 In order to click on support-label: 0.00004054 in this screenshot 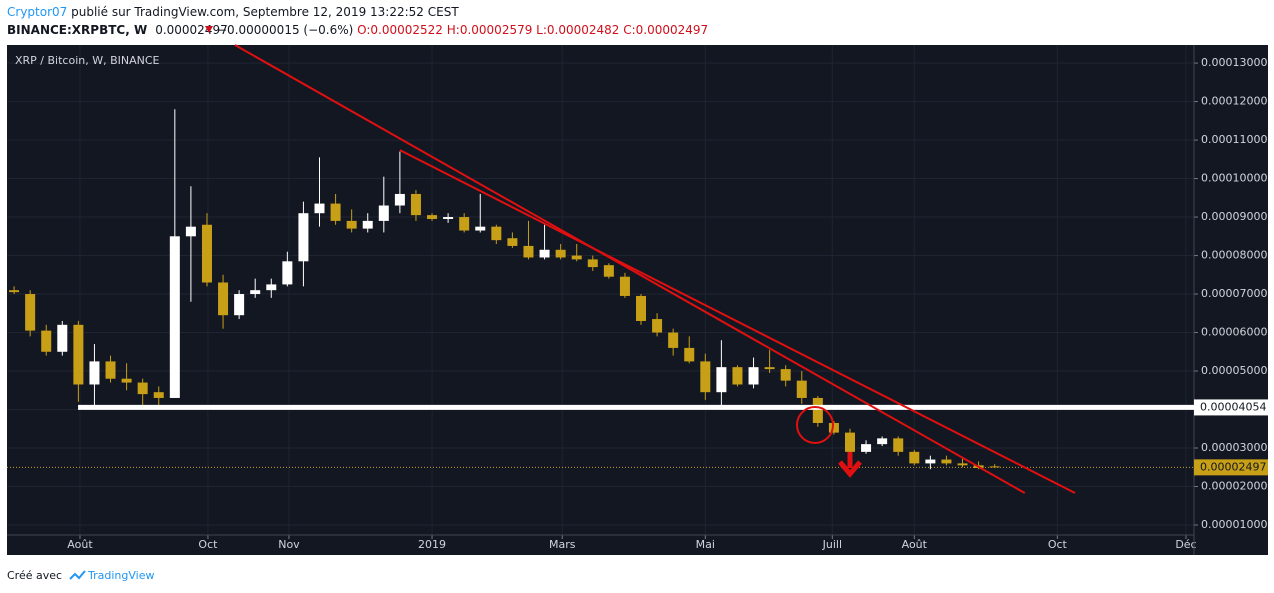, I will do `click(1233, 406)`.